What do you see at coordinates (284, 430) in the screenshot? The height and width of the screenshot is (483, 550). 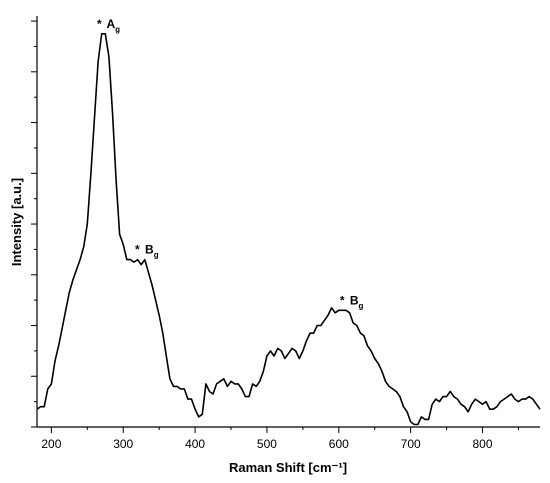 I see `x-axis-ticks` at bounding box center [284, 430].